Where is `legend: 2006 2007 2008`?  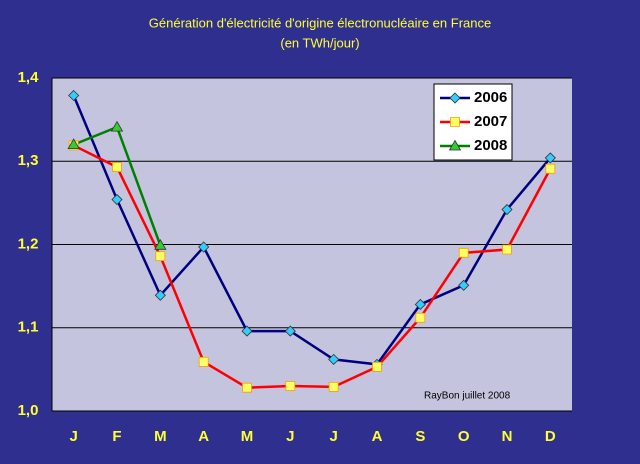
legend: 2006 2007 2008 is located at coordinates (473, 122).